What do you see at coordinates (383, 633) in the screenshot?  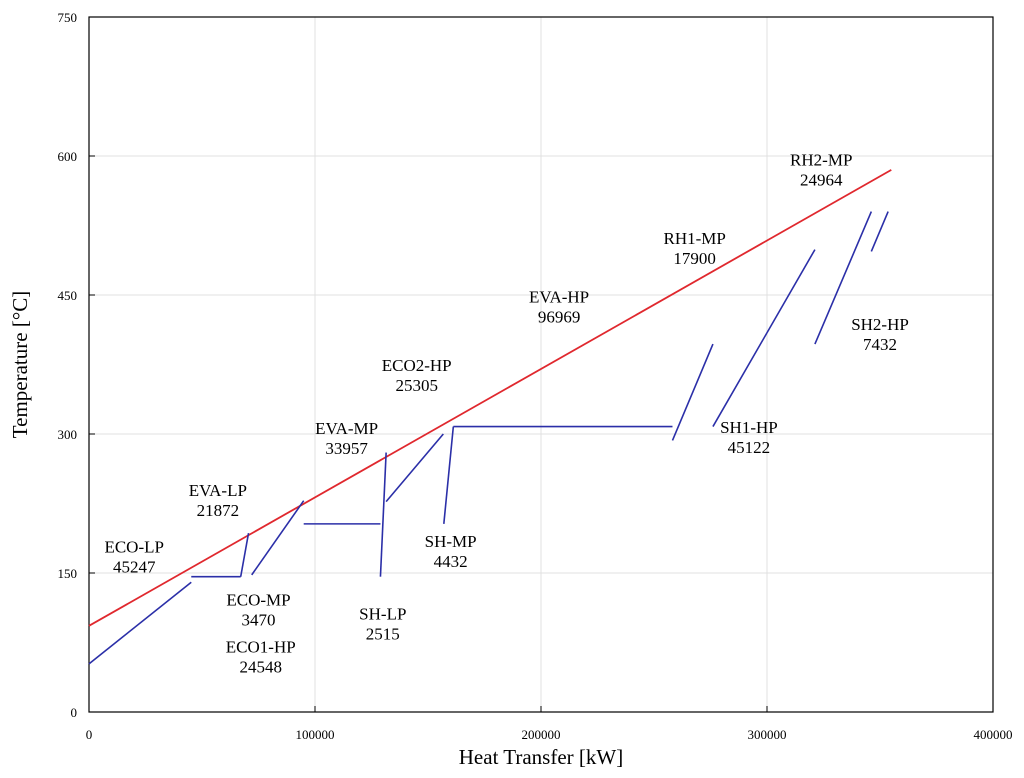 I see `annotation-value: 2515` at bounding box center [383, 633].